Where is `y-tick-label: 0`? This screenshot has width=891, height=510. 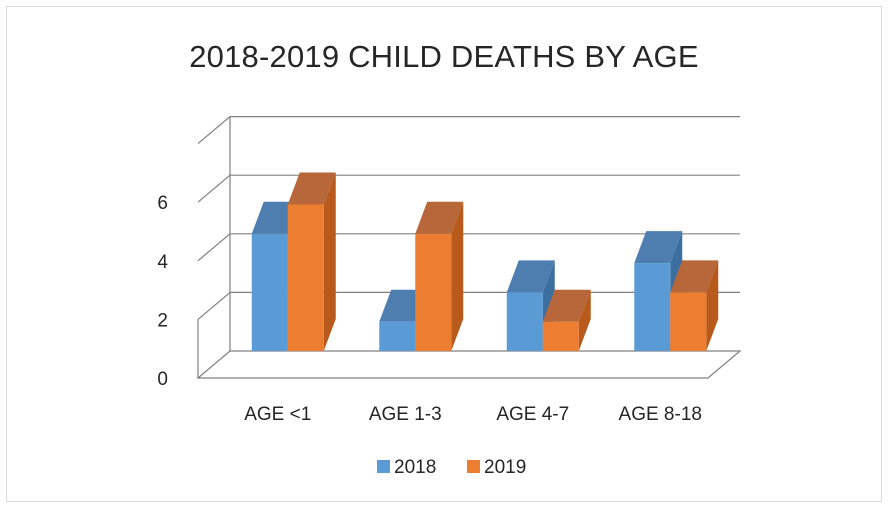
y-tick-label: 0 is located at coordinates (162, 379).